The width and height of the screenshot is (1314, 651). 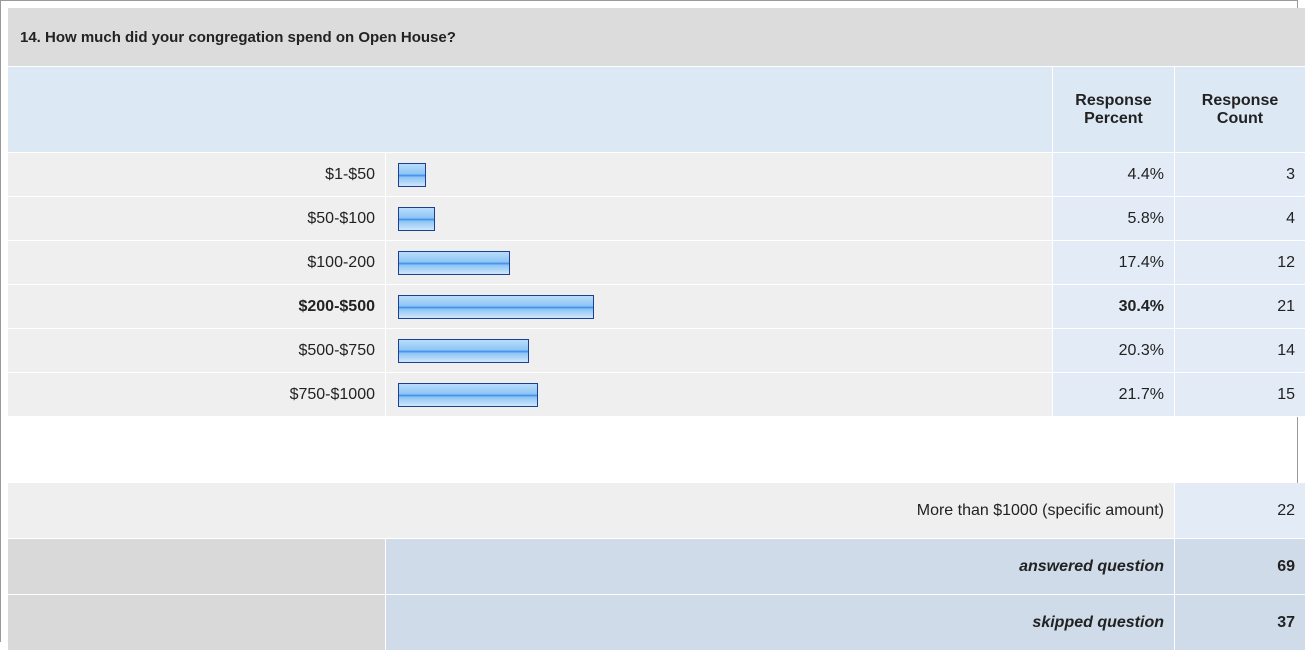 I want to click on header-blank, so click(x=530, y=110).